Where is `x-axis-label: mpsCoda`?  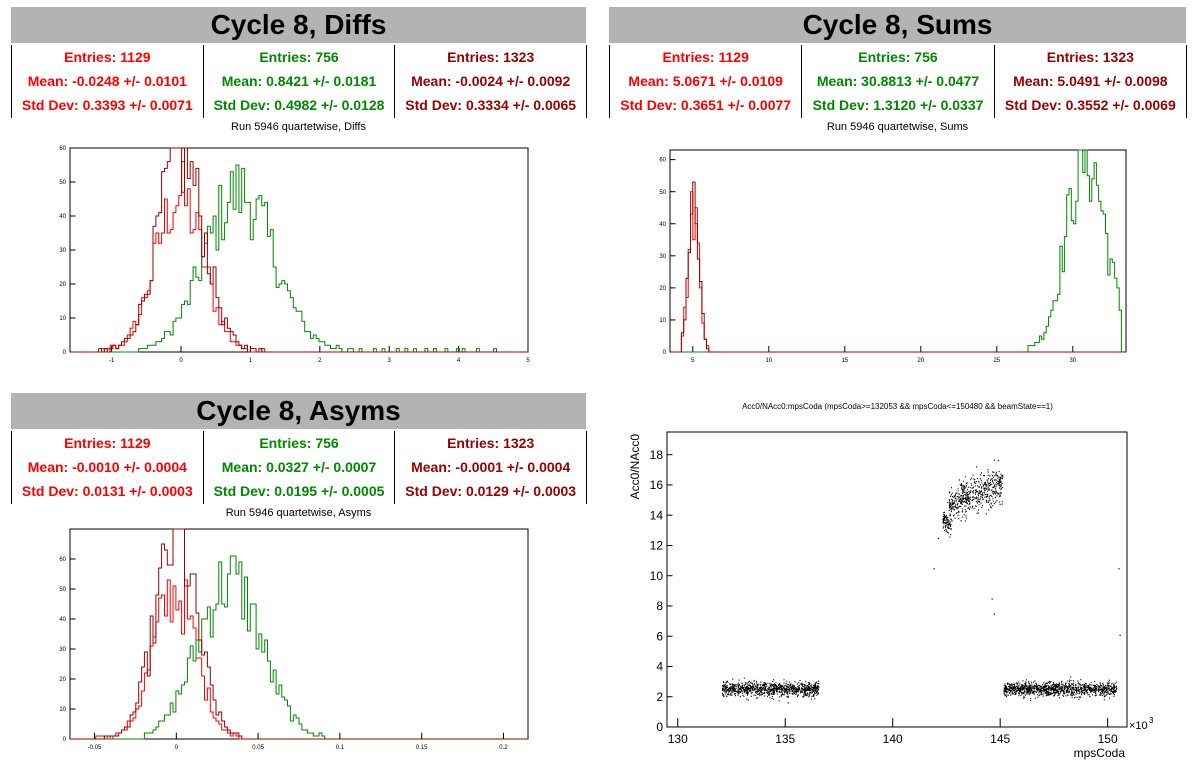 x-axis-label: mpsCoda is located at coordinates (1100, 753).